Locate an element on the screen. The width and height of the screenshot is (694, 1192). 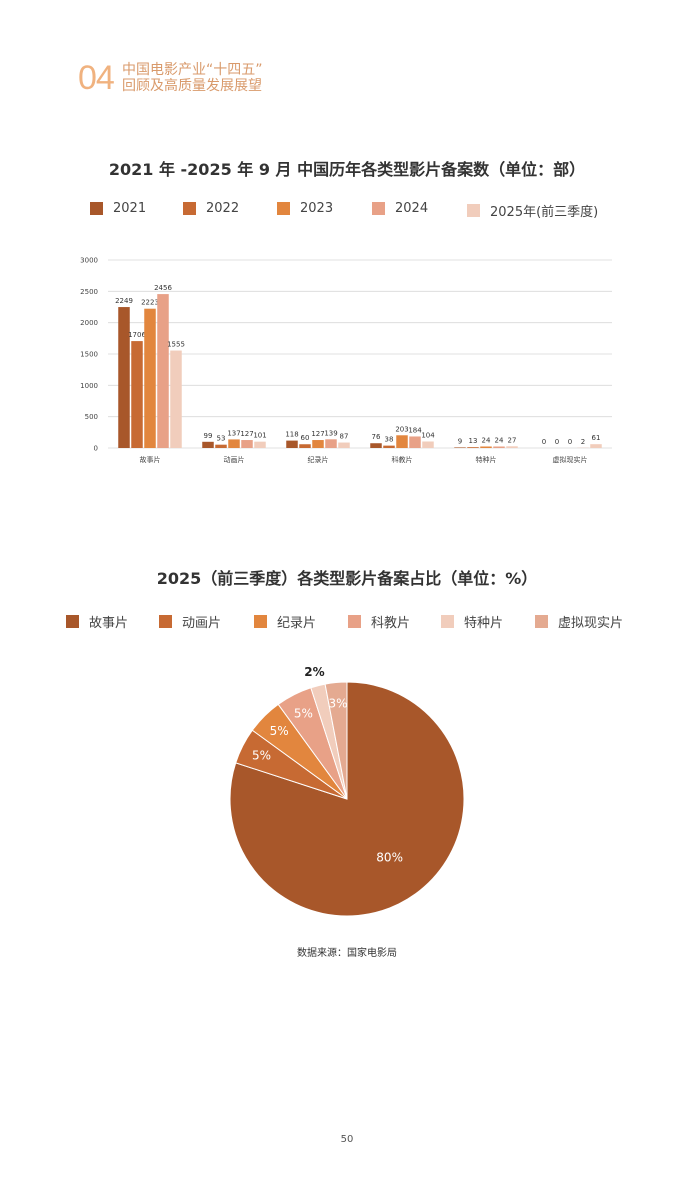
legend-label: 2025年(前三季度) is located at coordinates (544, 212).